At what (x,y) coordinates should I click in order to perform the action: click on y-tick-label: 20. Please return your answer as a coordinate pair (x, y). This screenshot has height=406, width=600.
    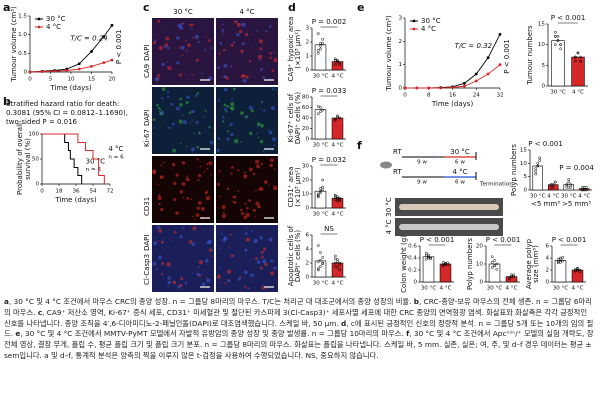
    Looking at the image, I should click on (306, 181).